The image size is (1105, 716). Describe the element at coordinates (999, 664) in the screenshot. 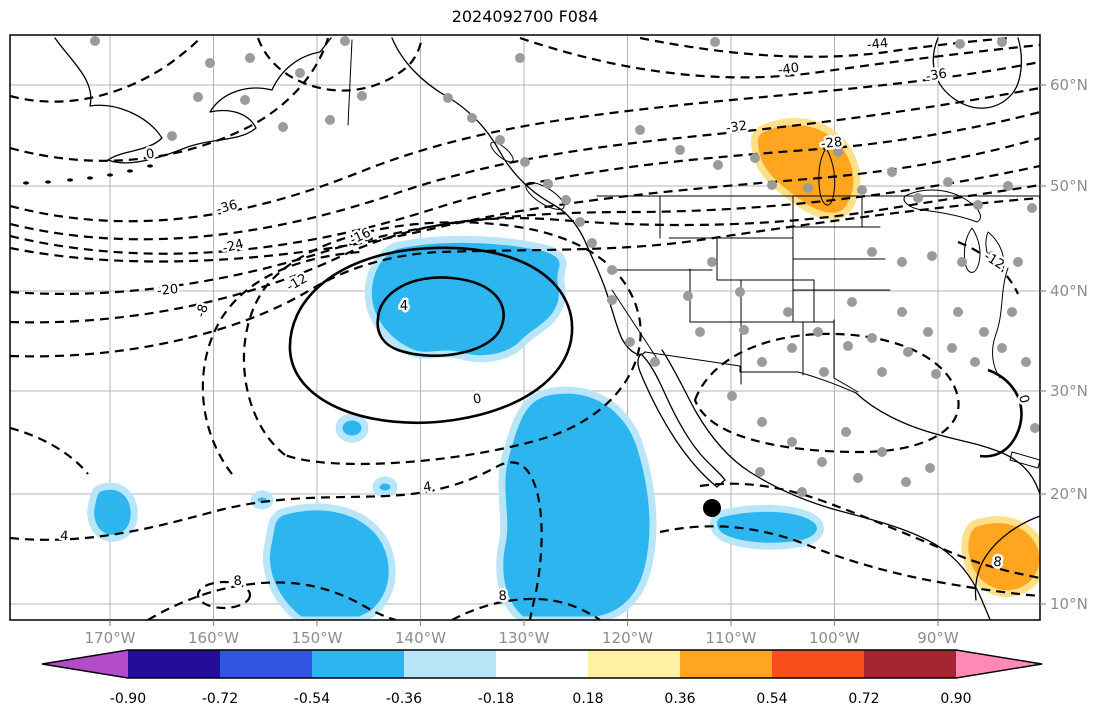

I see `colorbar-extend-right` at that location.